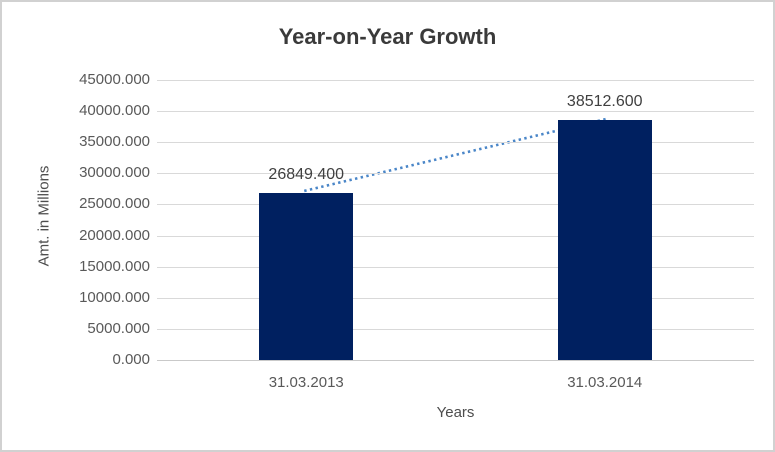 The height and width of the screenshot is (452, 775). I want to click on data-label: 38512.600, so click(604, 102).